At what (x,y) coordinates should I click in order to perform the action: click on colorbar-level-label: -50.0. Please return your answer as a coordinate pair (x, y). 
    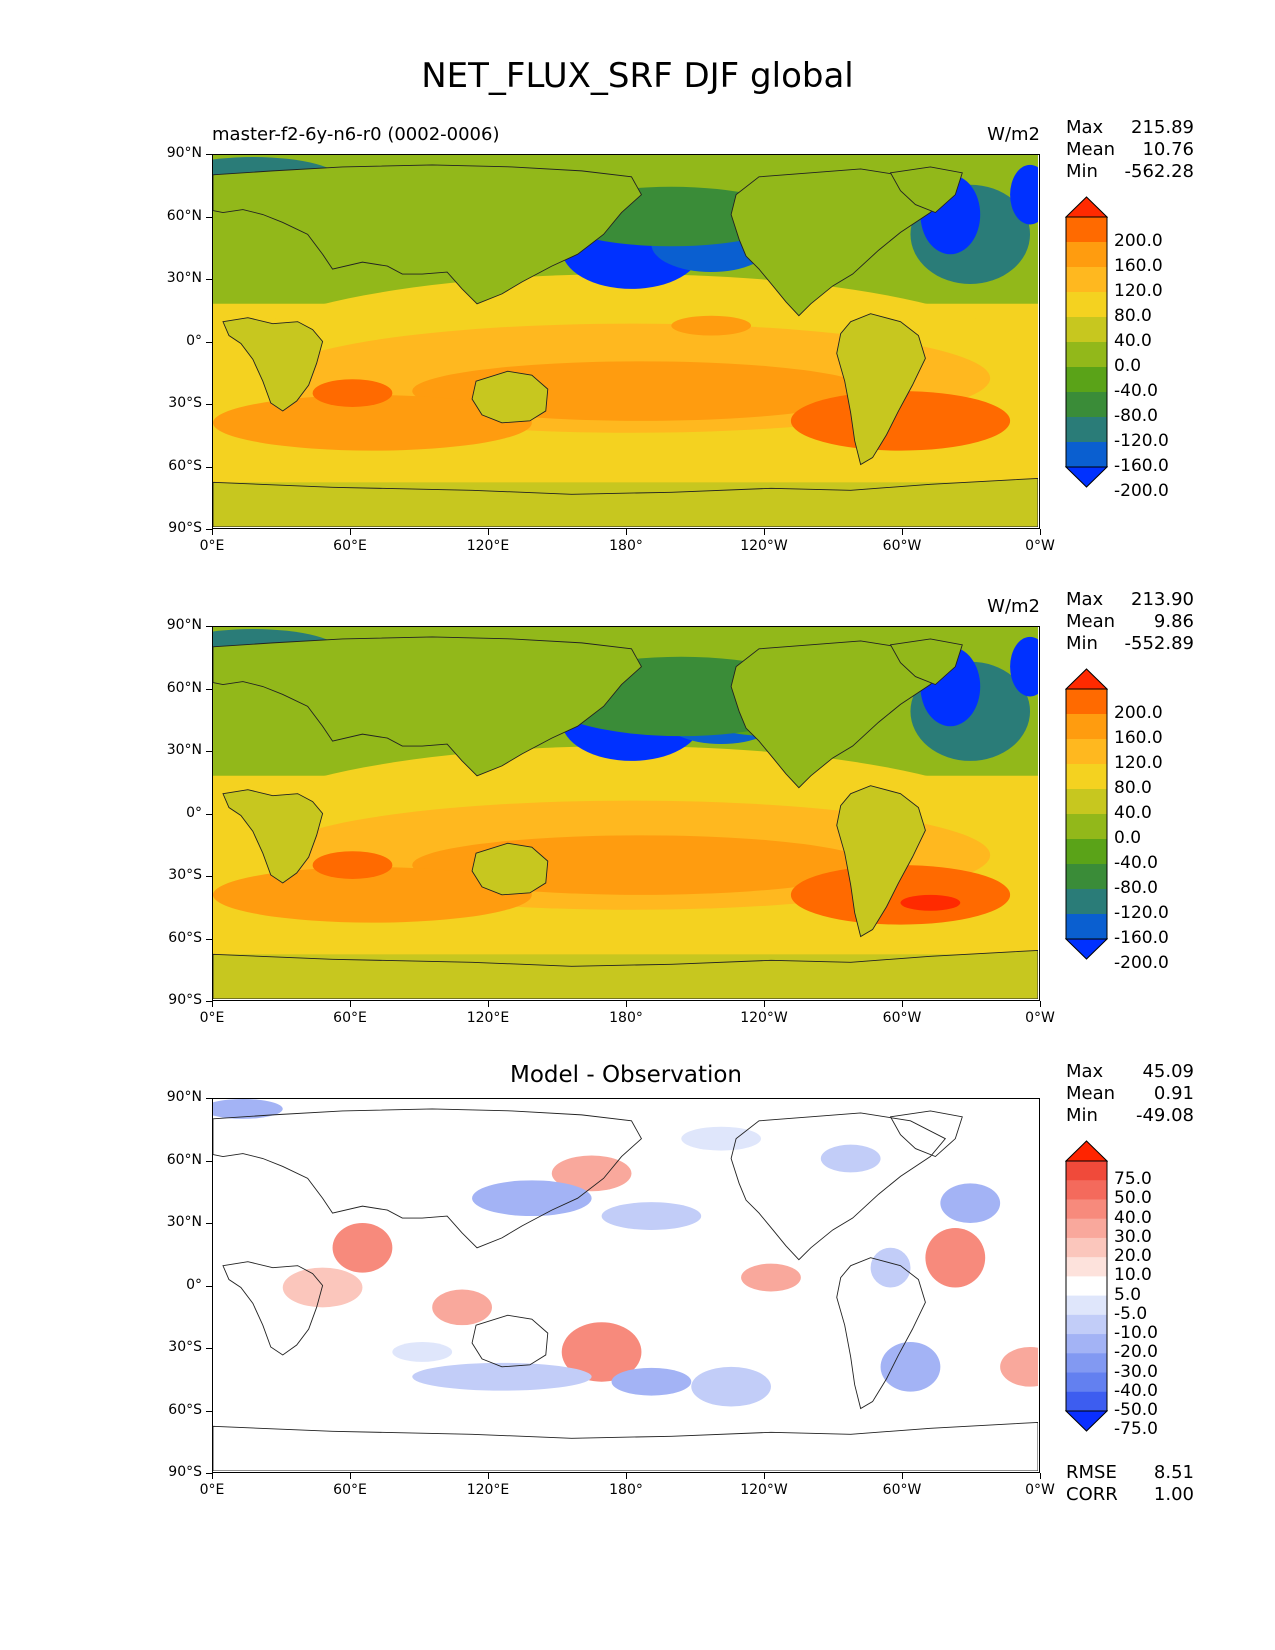
    Looking at the image, I should click on (1136, 1410).